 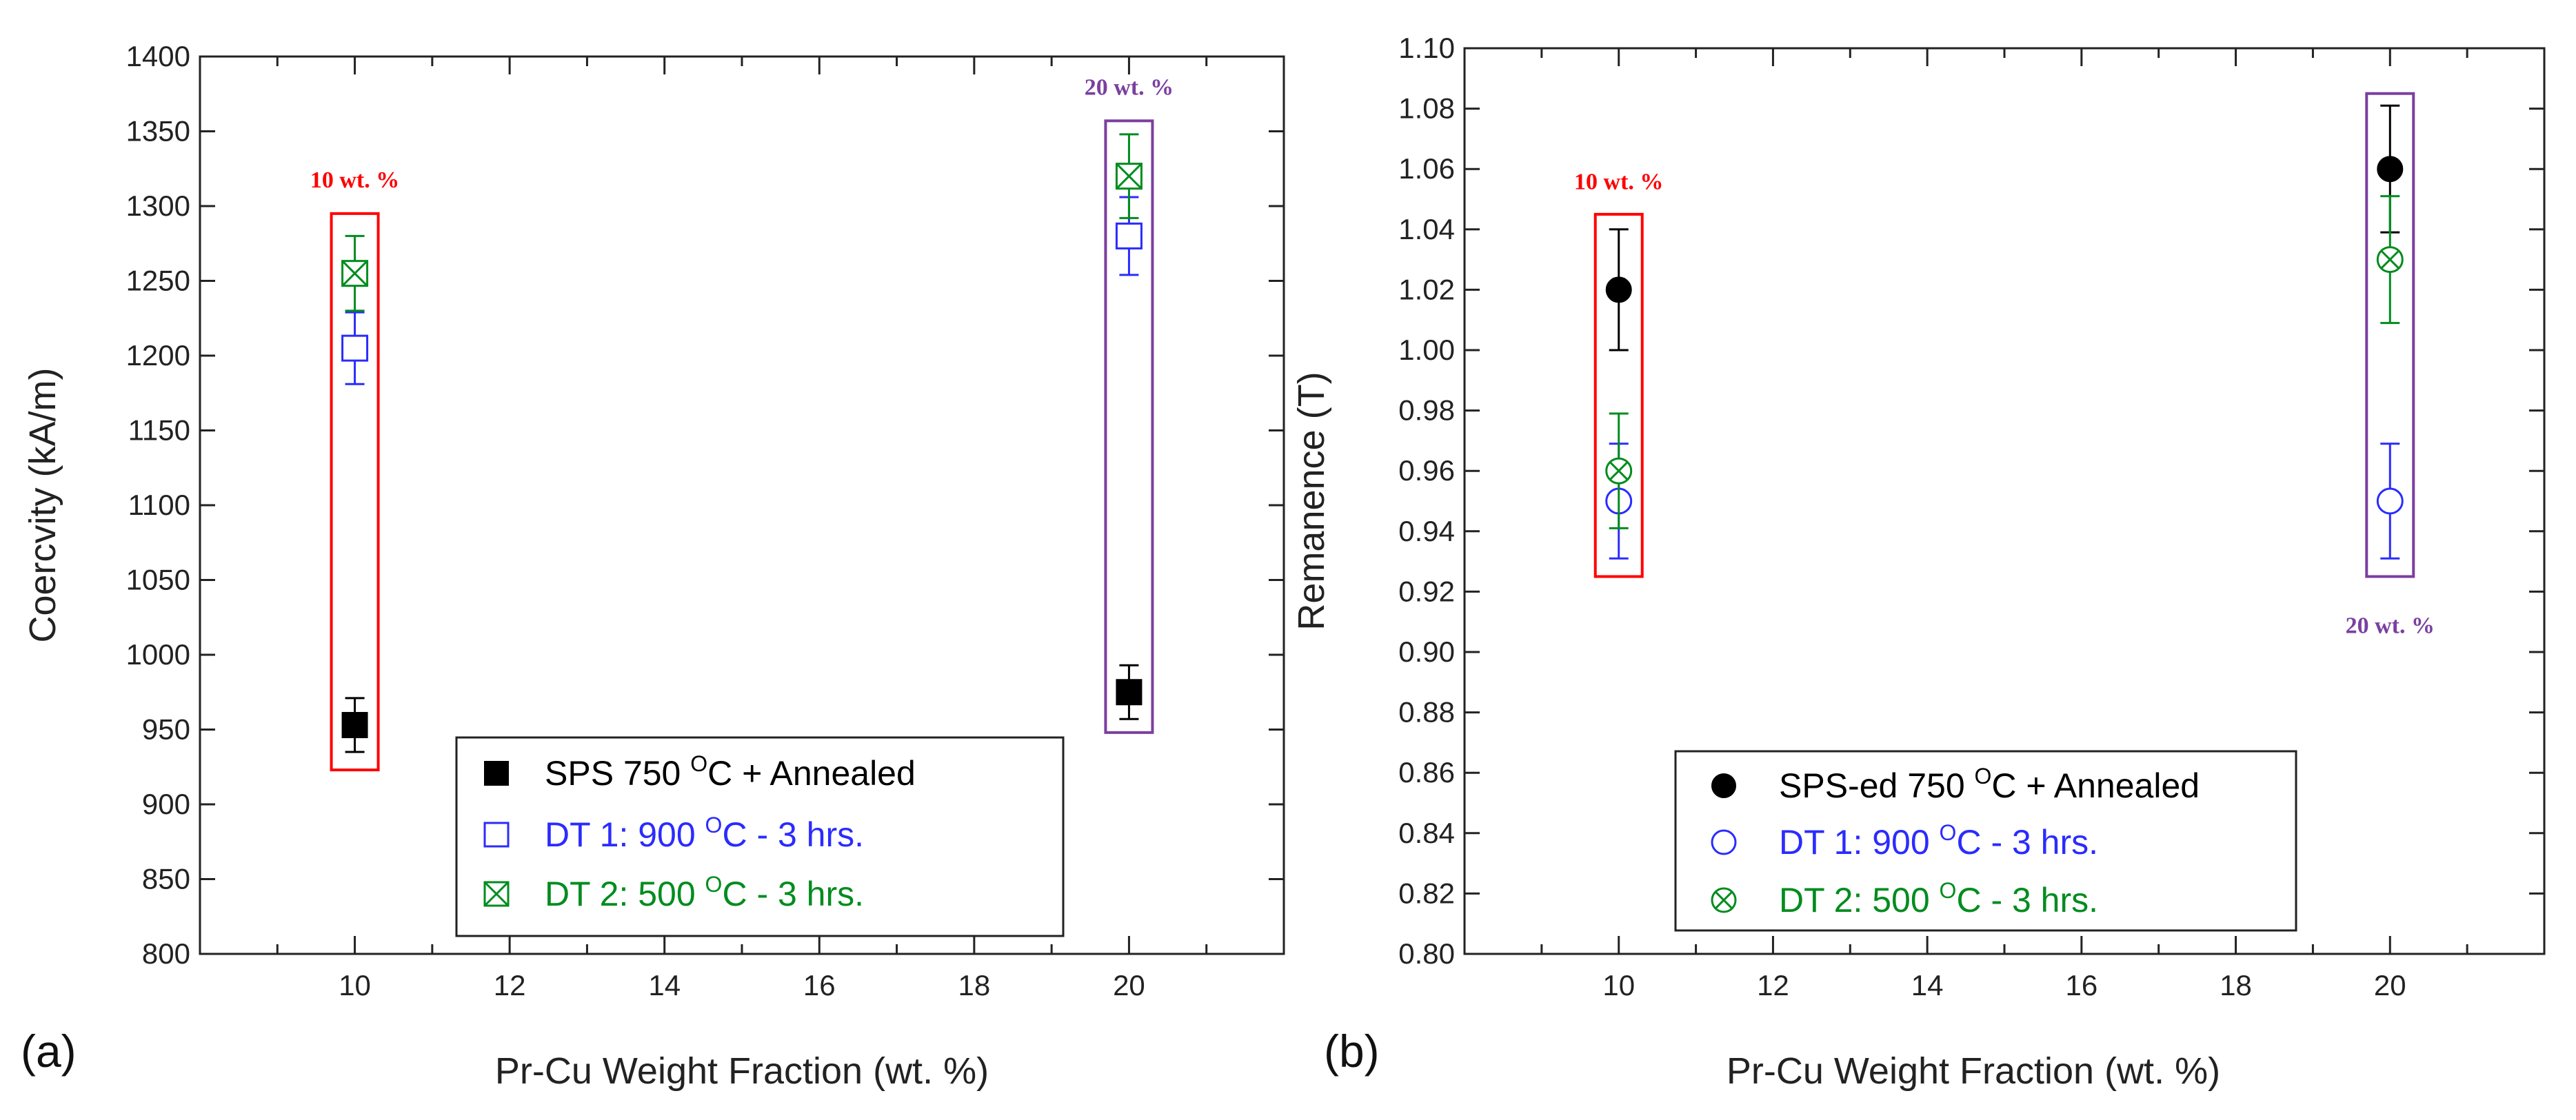 What do you see at coordinates (1989, 785) in the screenshot?
I see `legend-label: SPS-ed 750 OC + Annealed` at bounding box center [1989, 785].